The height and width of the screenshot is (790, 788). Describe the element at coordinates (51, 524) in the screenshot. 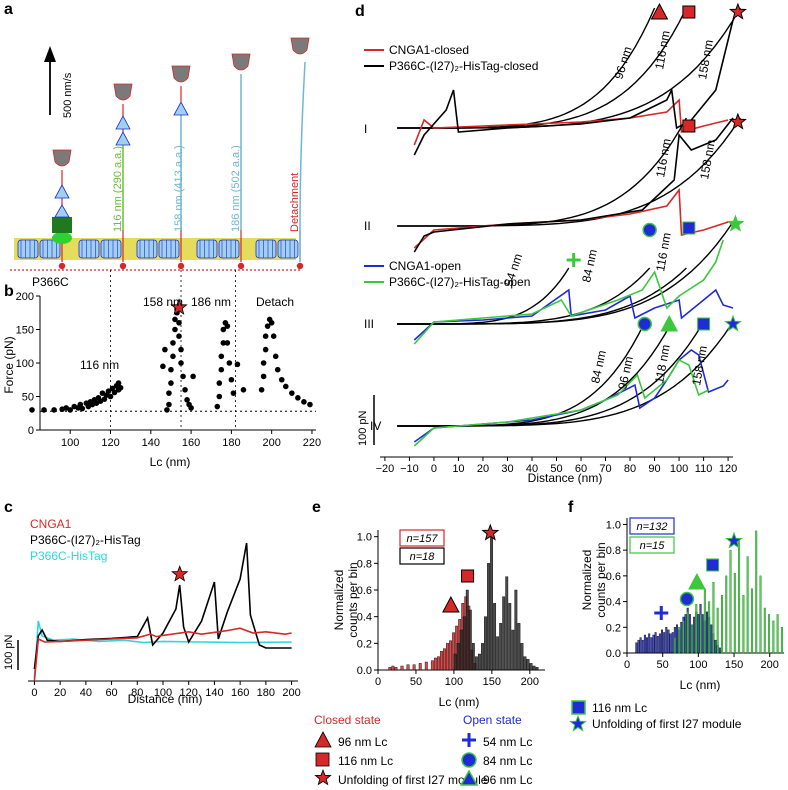

I see `c-legend-cnga1: CNGA1` at that location.